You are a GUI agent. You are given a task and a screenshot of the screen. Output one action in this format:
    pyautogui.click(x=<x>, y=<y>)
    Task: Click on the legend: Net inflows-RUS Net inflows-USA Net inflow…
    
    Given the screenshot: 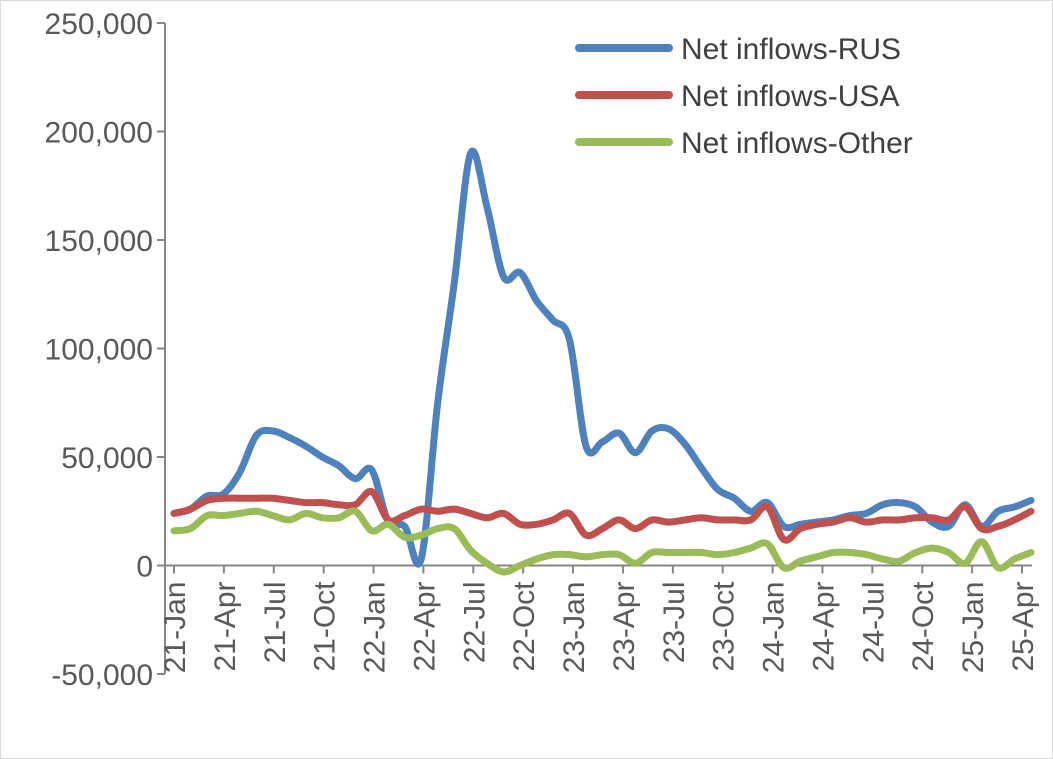 What is the action you would take?
    pyautogui.click(x=744, y=96)
    